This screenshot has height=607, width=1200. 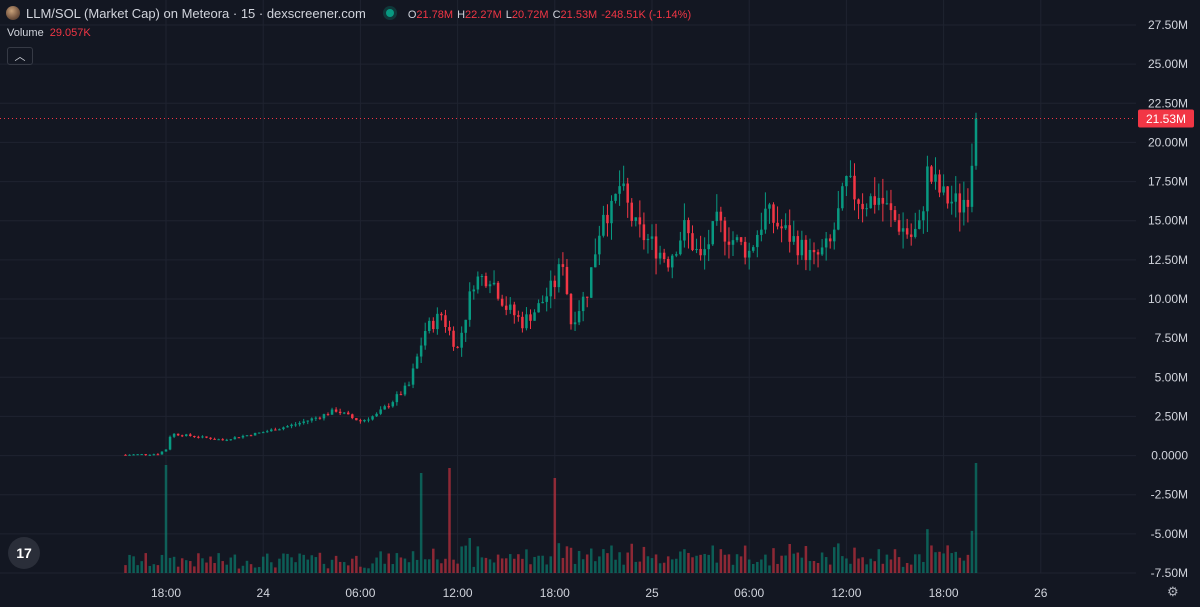 What do you see at coordinates (389, 13) in the screenshot?
I see `market-status-icon` at bounding box center [389, 13].